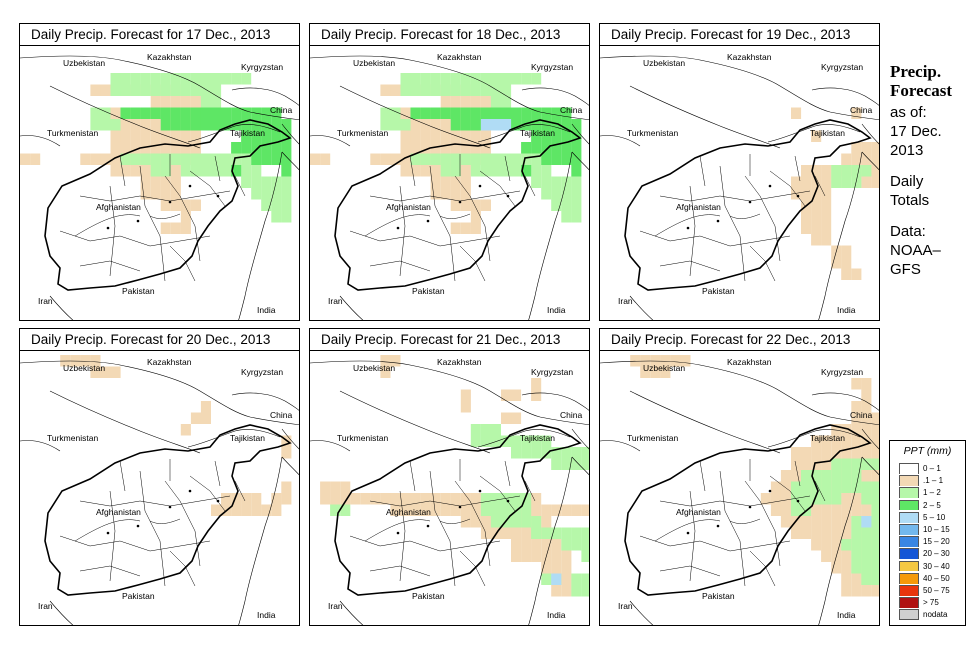  Describe the element at coordinates (138, 596) in the screenshot. I see `label-pakistan: Pakistan` at that location.